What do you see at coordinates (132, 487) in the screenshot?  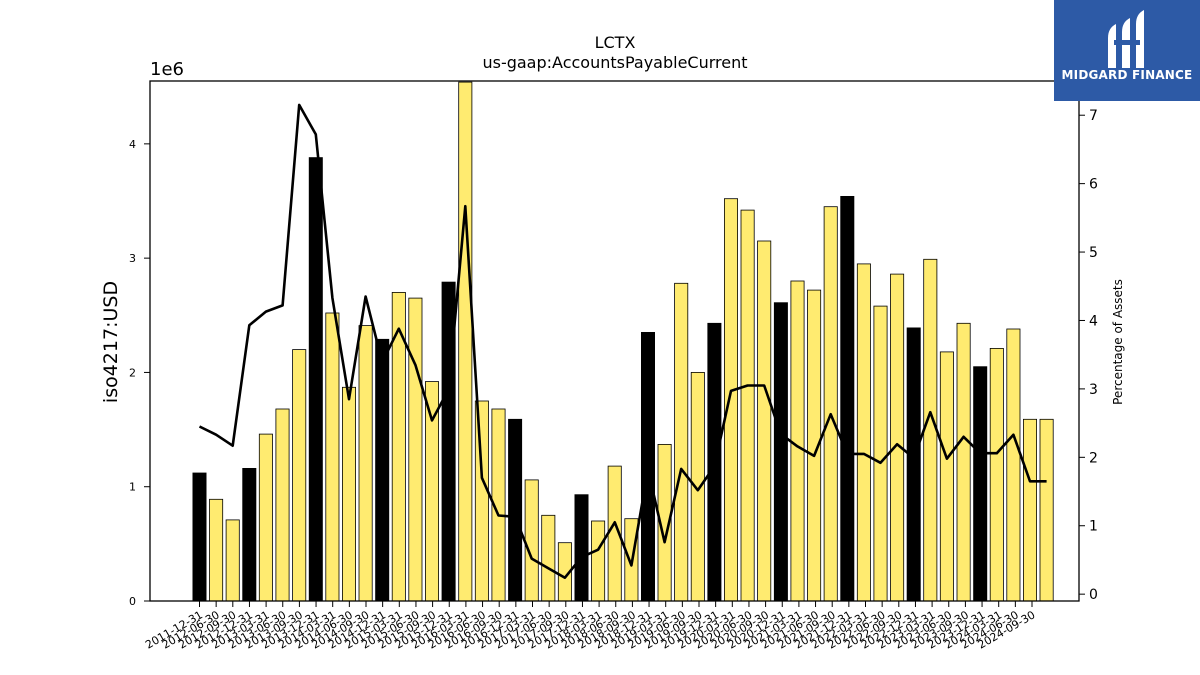 I see `y-tick-label: 1` at bounding box center [132, 487].